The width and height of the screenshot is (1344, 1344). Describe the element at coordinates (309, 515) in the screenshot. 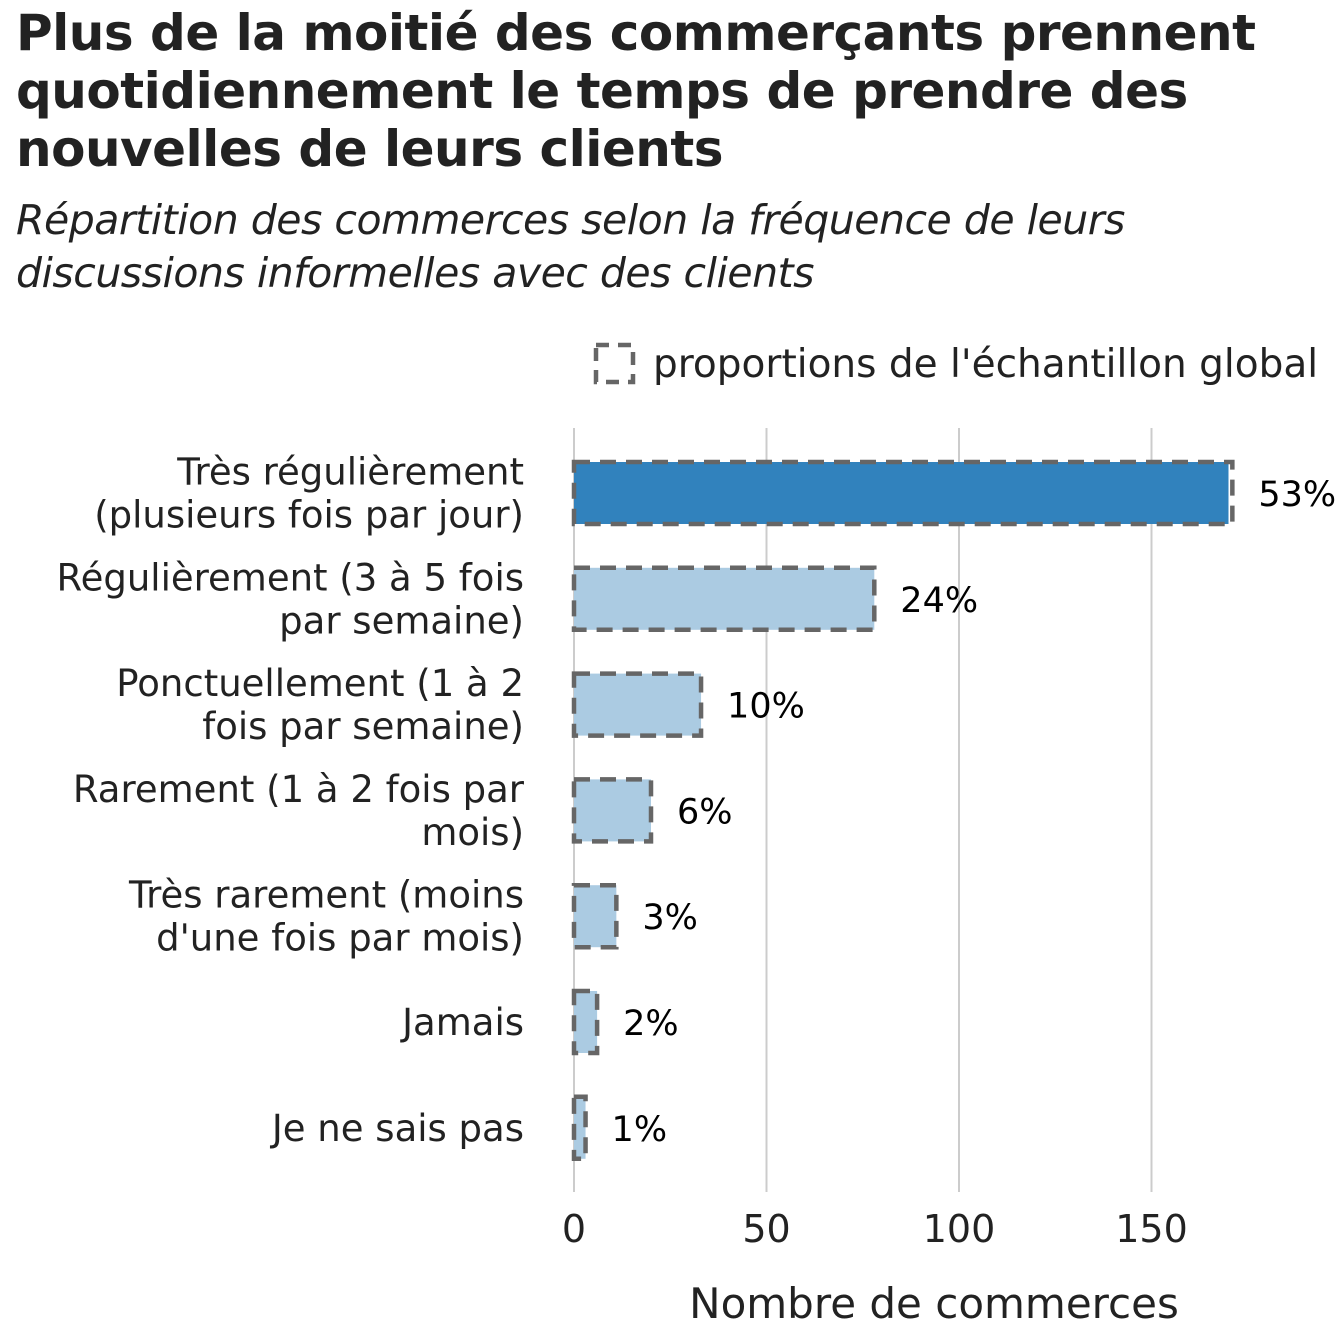

I see `category-label: (plusieurs fois par jour)` at that location.